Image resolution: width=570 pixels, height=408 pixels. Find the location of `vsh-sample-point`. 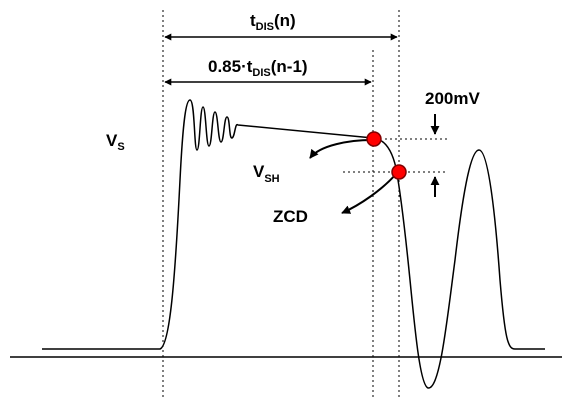

vsh-sample-point is located at coordinates (374, 139).